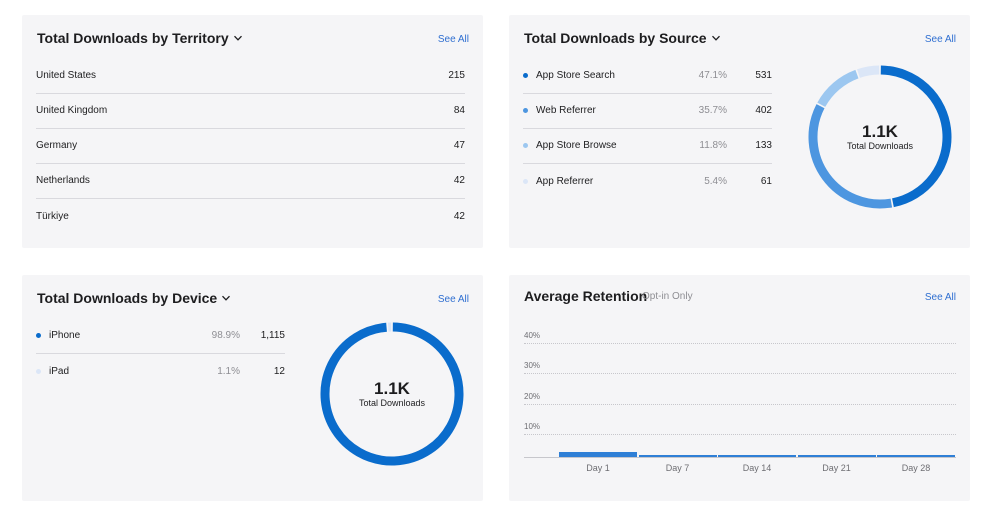  I want to click on territory-name: Germany, so click(57, 146).